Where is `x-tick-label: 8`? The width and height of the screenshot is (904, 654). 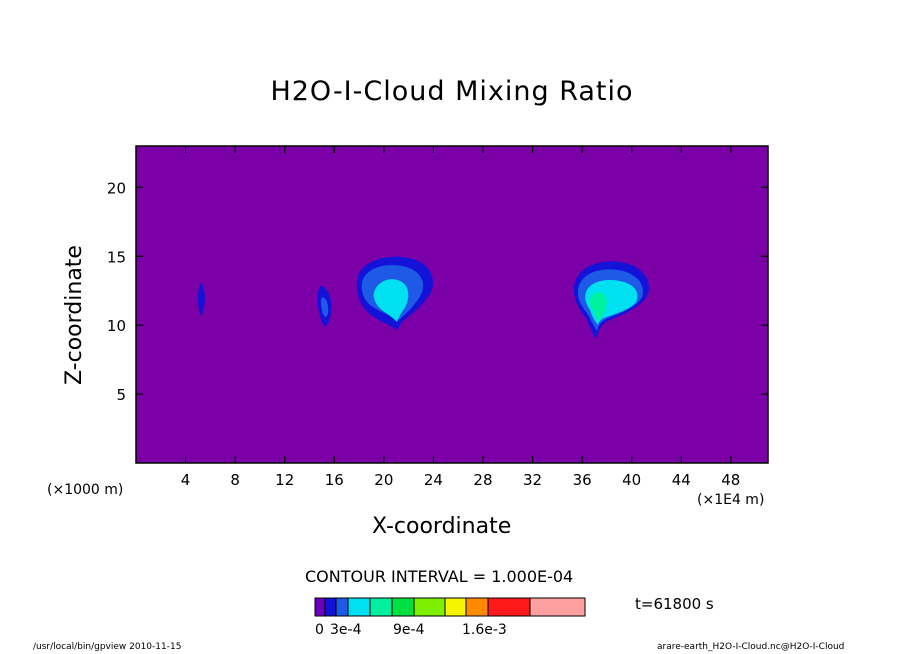
x-tick-label: 8 is located at coordinates (235, 480).